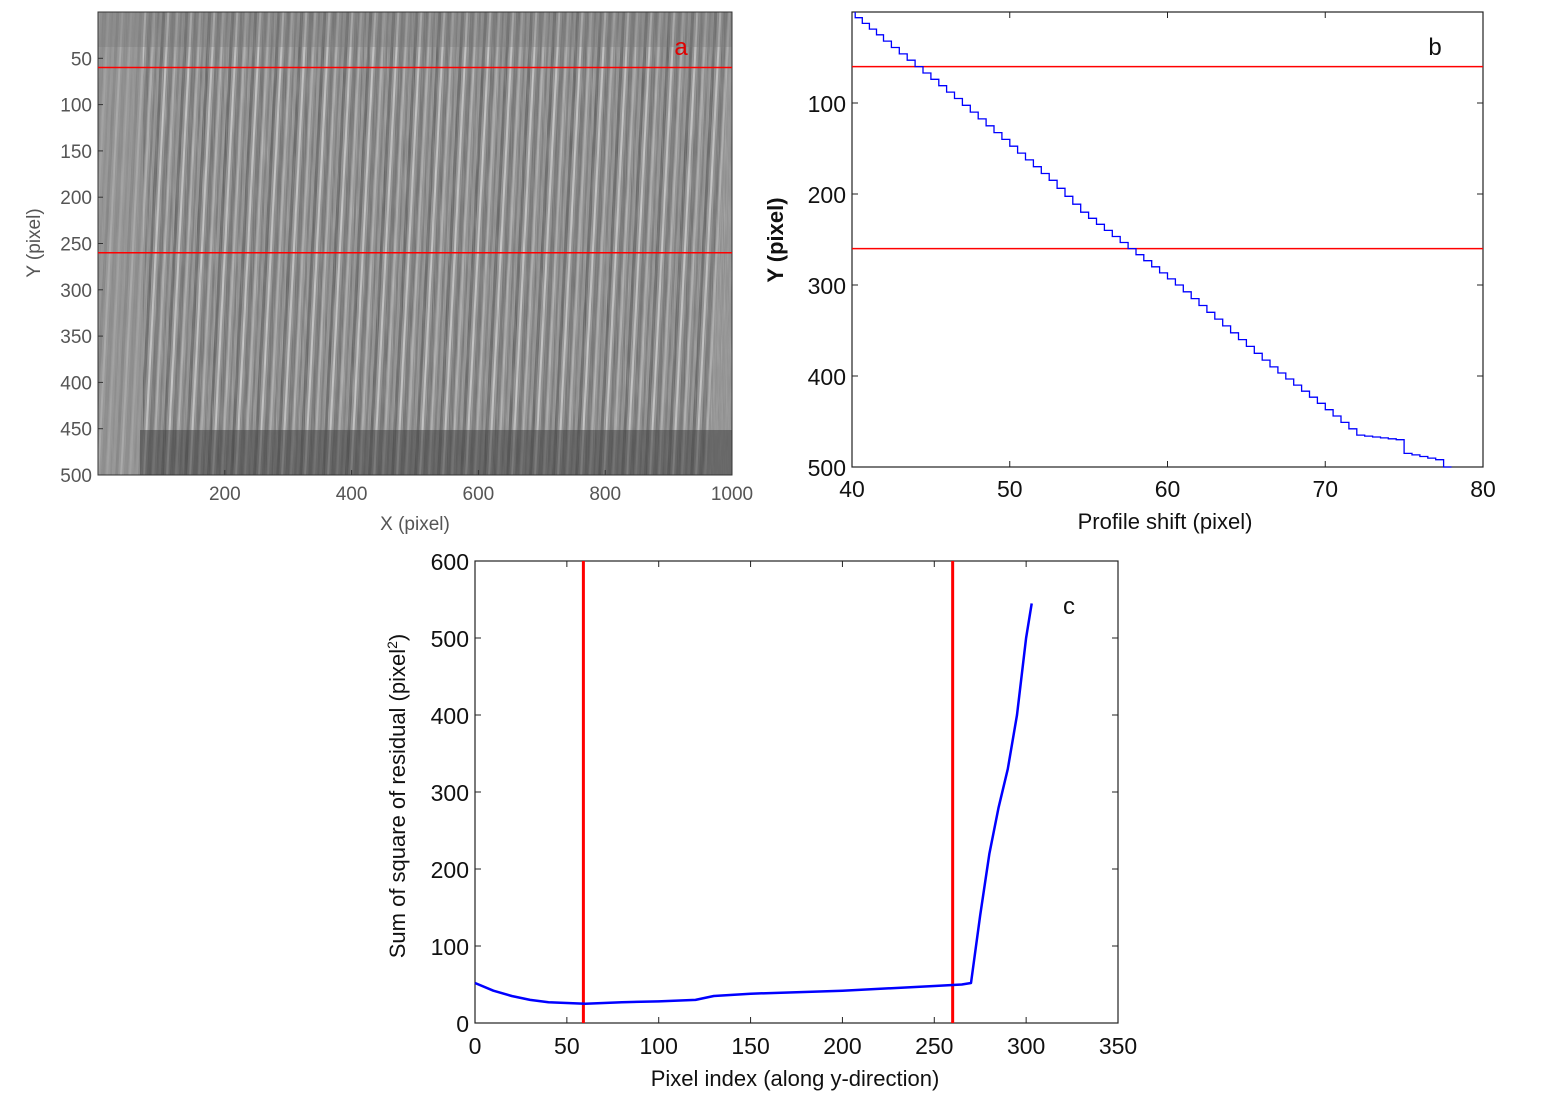 Image resolution: width=1550 pixels, height=1104 pixels. What do you see at coordinates (475, 1046) in the screenshot?
I see `panel-c-x-tick-label-0: 0` at bounding box center [475, 1046].